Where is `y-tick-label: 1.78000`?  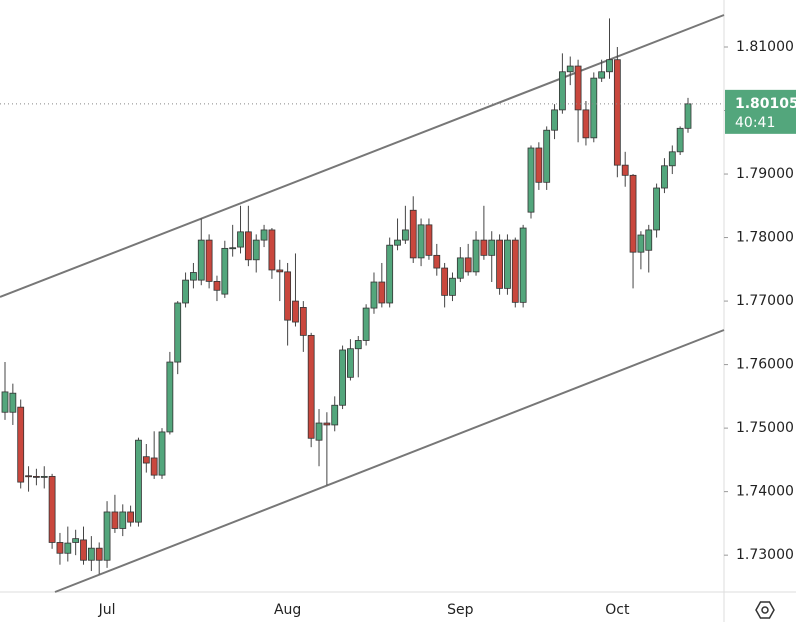 y-tick-label: 1.78000 is located at coordinates (765, 238).